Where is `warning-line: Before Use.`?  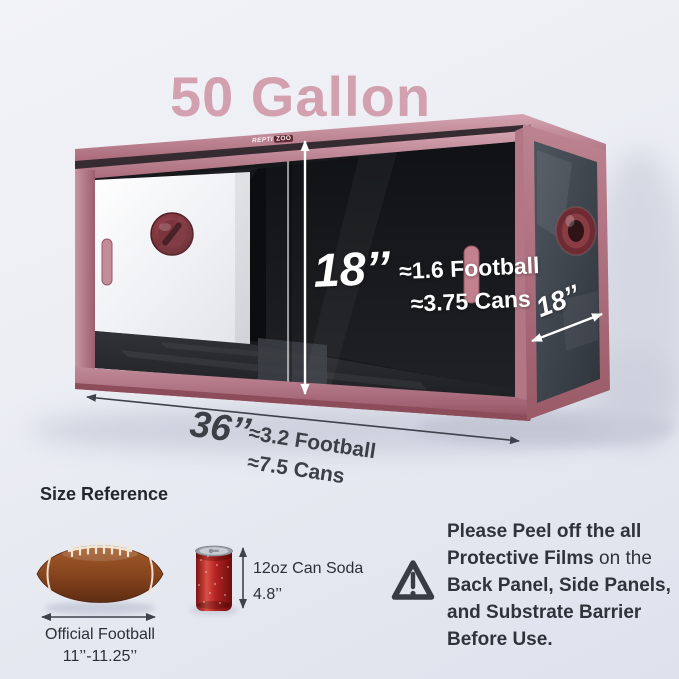
warning-line: Before Use. is located at coordinates (500, 639).